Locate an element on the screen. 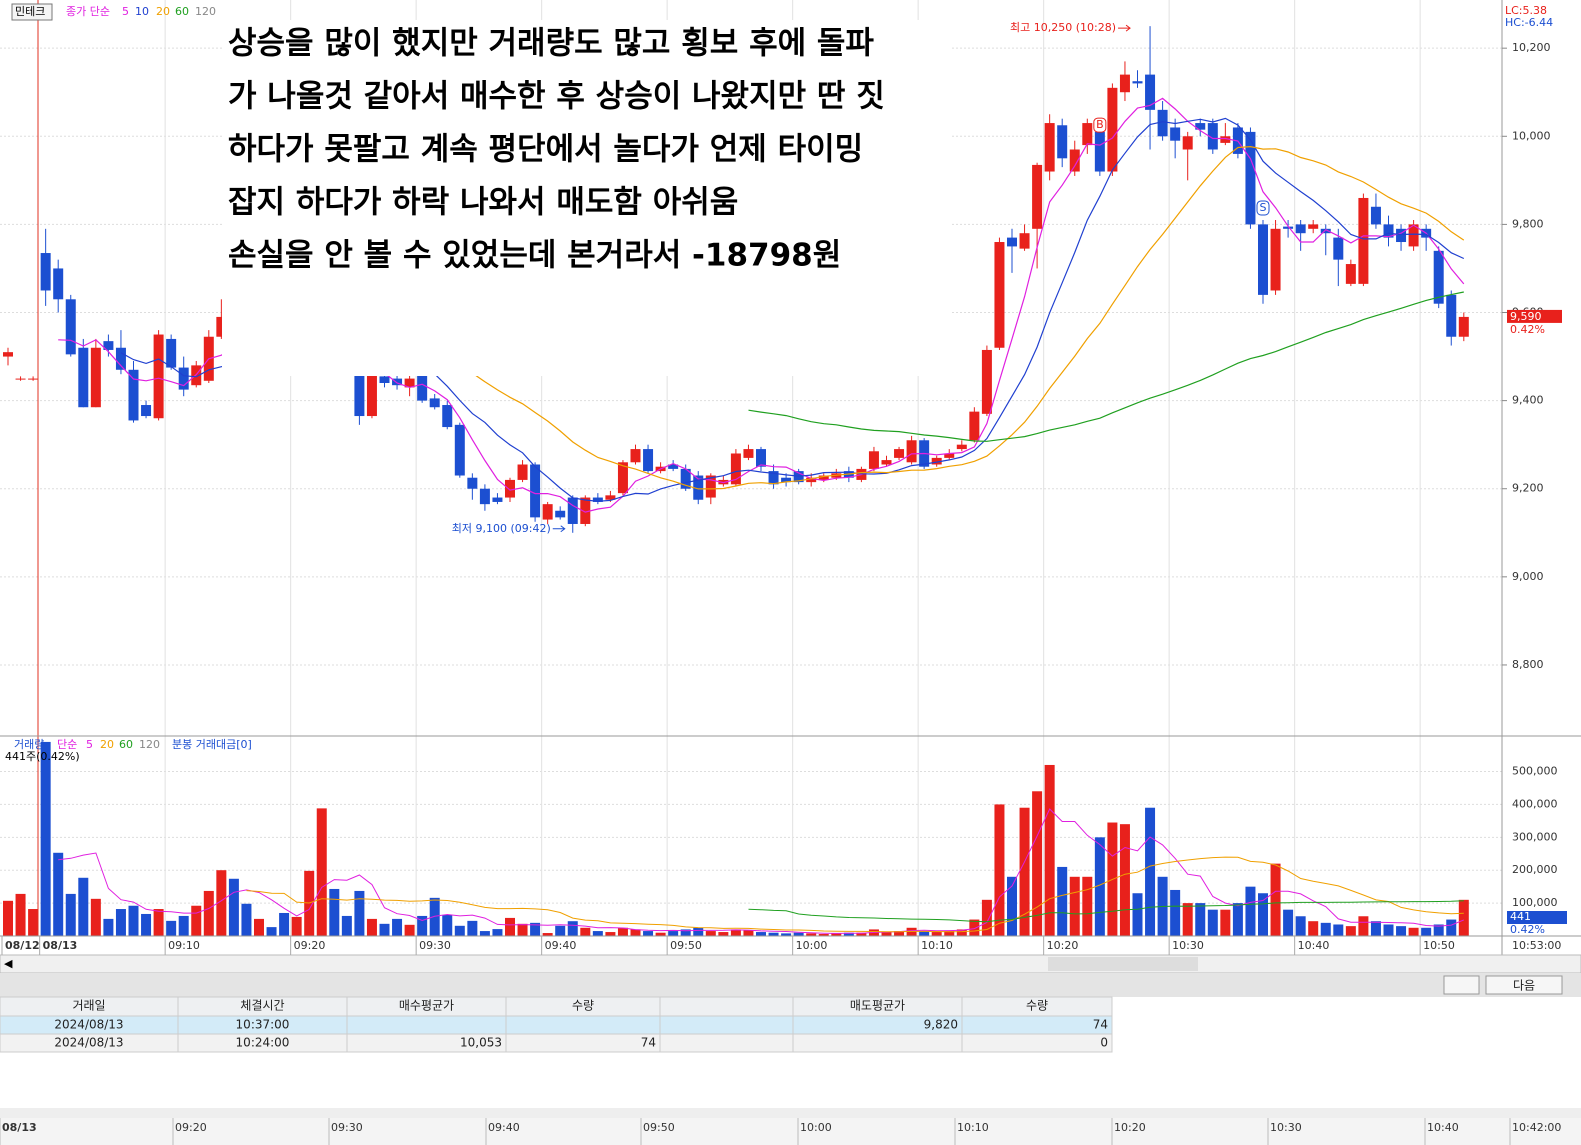 The image size is (1581, 1145). table-cell: 2024/08/13 is located at coordinates (88, 1025).